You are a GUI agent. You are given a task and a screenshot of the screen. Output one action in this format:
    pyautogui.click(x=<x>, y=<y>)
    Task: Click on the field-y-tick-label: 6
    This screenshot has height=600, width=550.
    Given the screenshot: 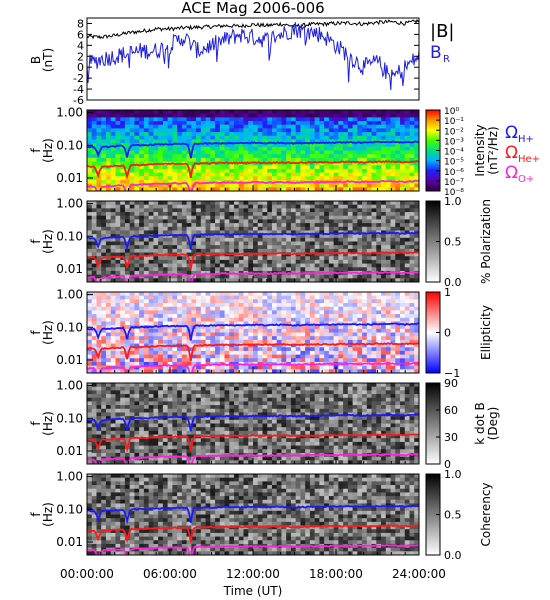 What is the action you would take?
    pyautogui.click(x=80, y=34)
    